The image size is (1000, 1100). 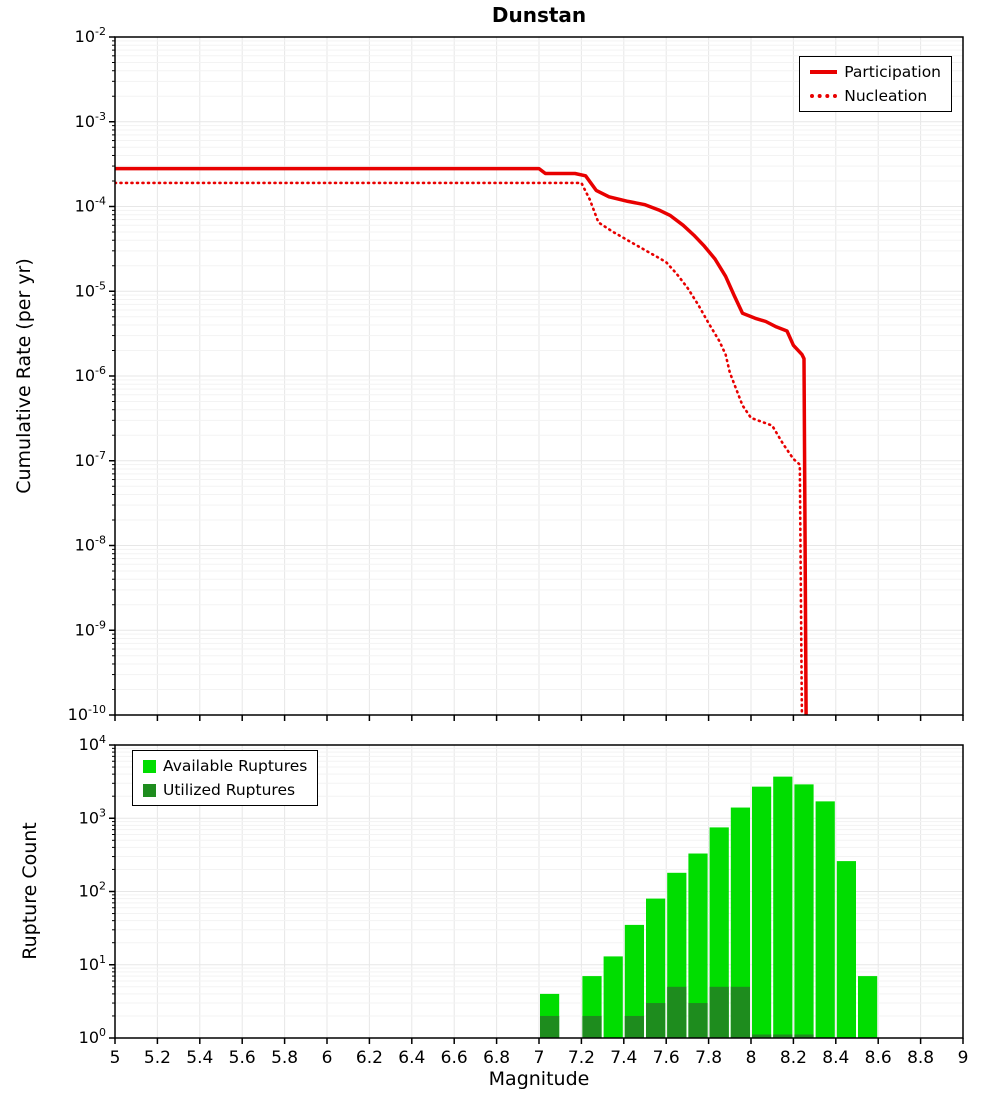 I want to click on x-tick-label: 8.2, so click(x=793, y=1058).